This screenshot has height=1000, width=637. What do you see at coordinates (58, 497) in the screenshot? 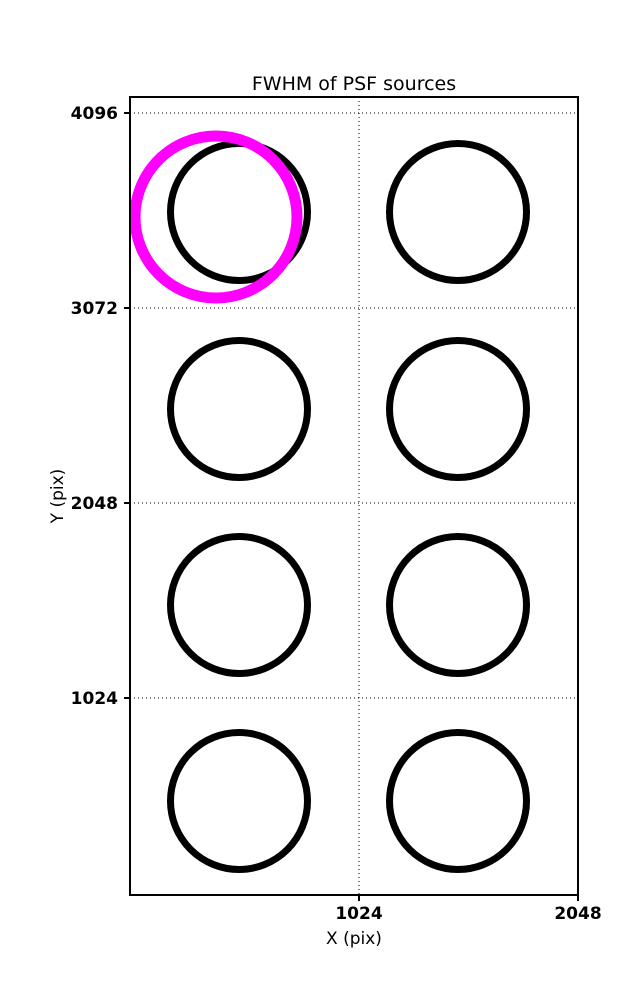
I see `y-axis-label: Y (pix)` at bounding box center [58, 497].